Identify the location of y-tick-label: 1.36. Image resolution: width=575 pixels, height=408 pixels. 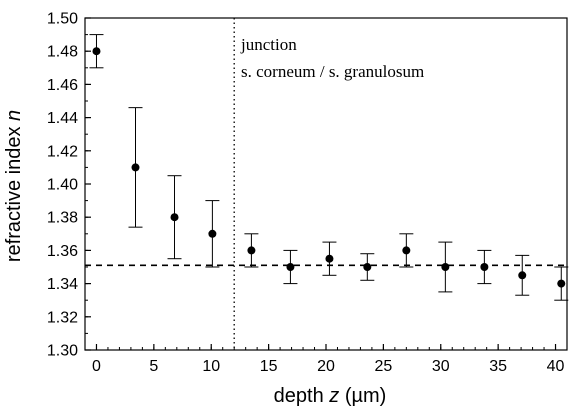
(62, 251).